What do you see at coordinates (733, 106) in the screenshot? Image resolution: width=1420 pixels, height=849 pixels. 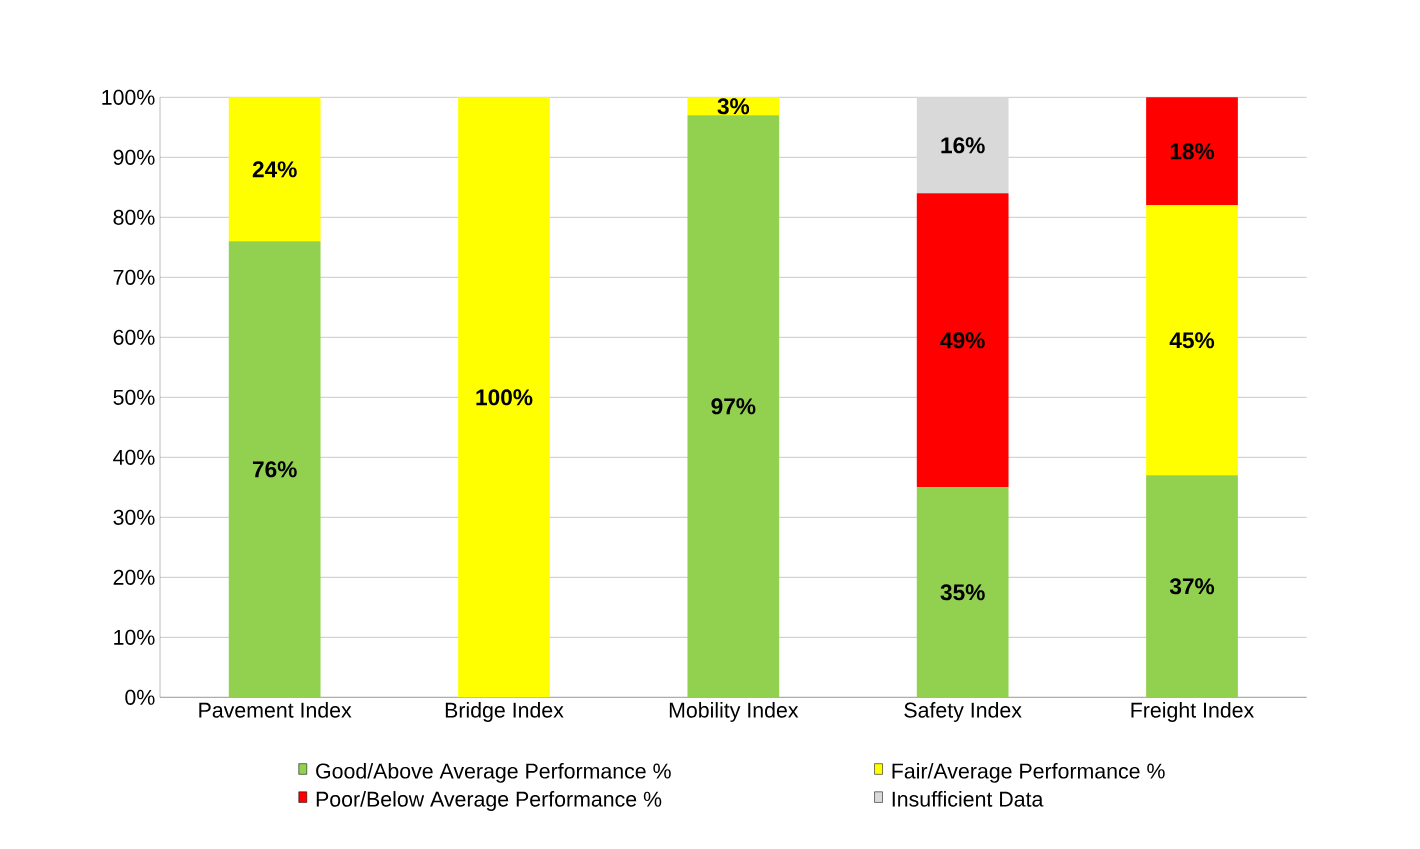 I see `data-label: 3%` at bounding box center [733, 106].